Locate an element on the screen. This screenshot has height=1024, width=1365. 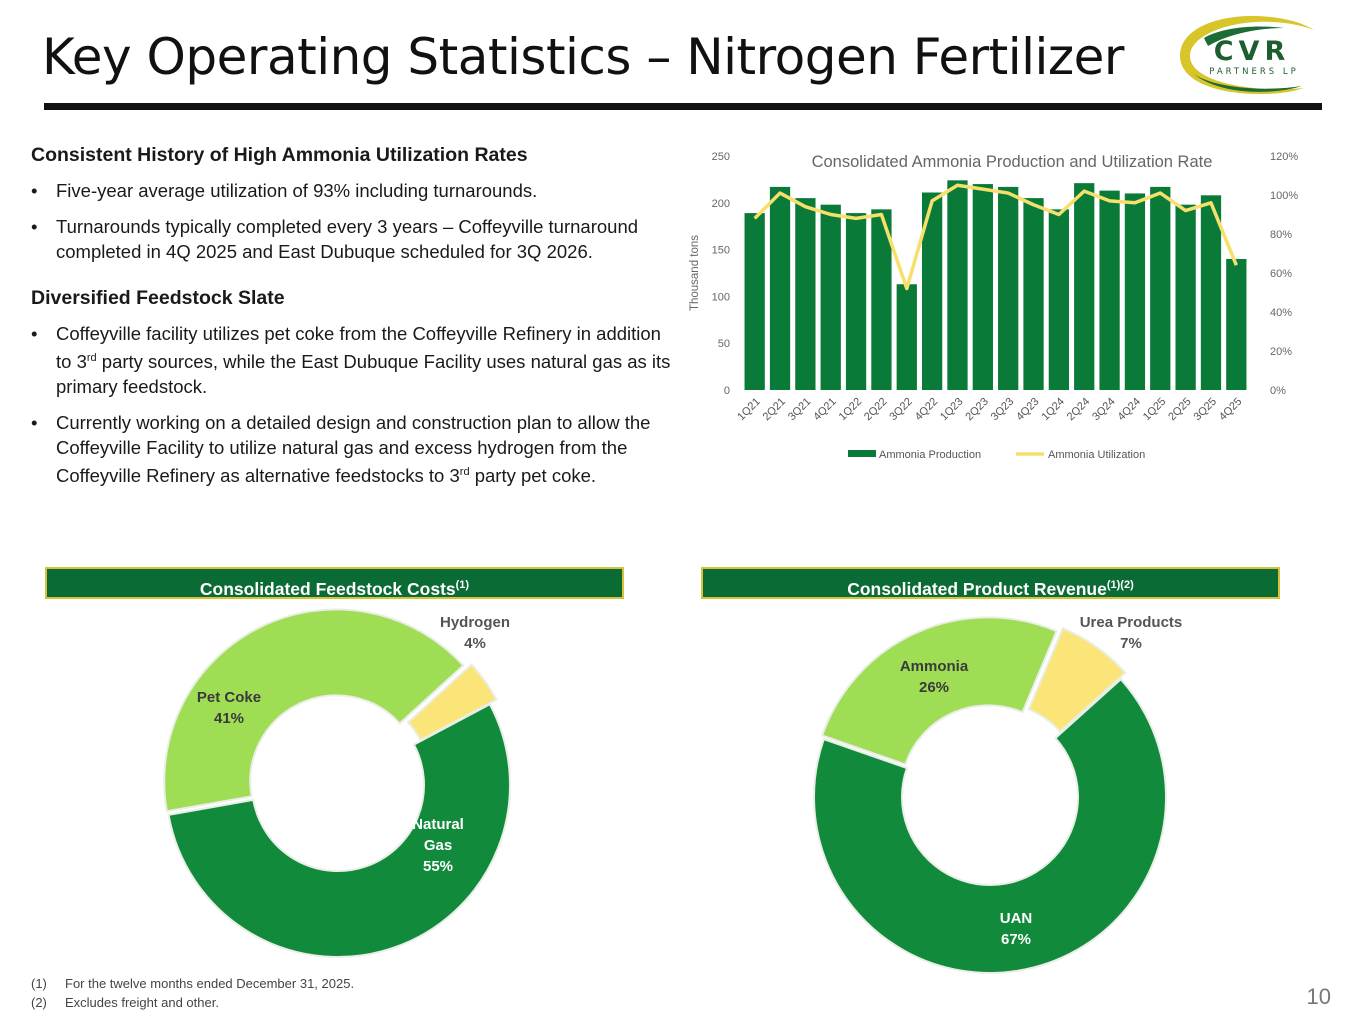
x-tick-label: 4Q22 is located at coordinates (927, 410).